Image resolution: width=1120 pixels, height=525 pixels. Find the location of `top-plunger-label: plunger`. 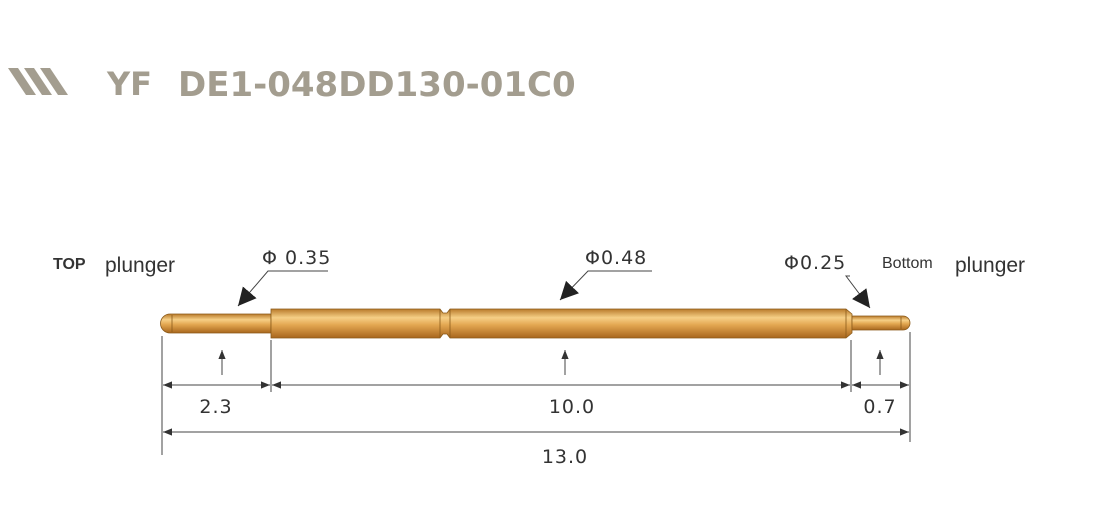

top-plunger-label: plunger is located at coordinates (140, 265).